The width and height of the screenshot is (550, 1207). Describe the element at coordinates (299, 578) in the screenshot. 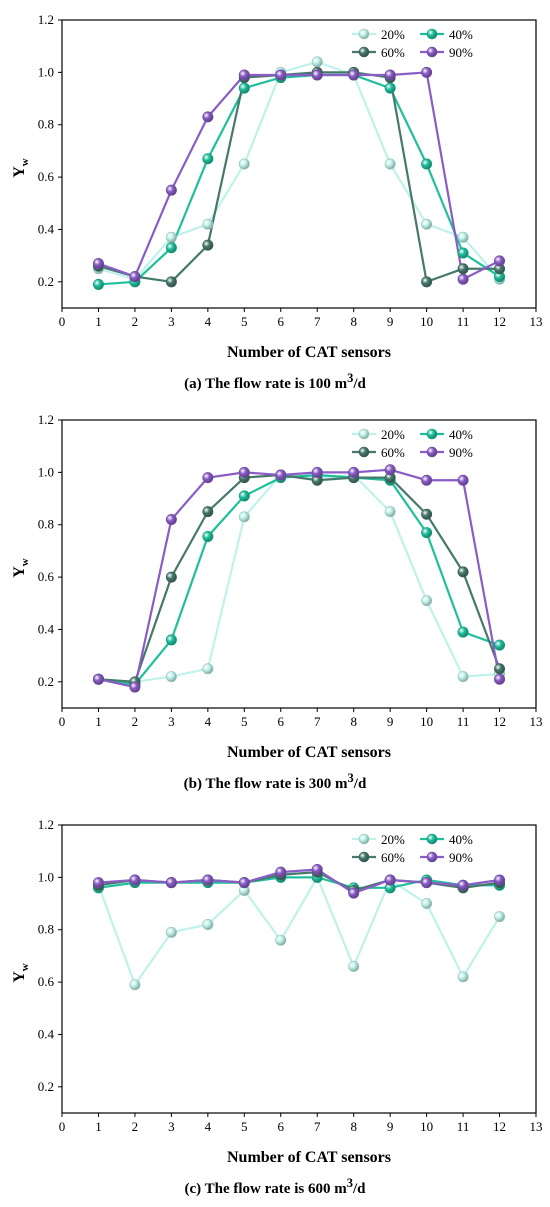

I see `series-line-90pct` at that location.